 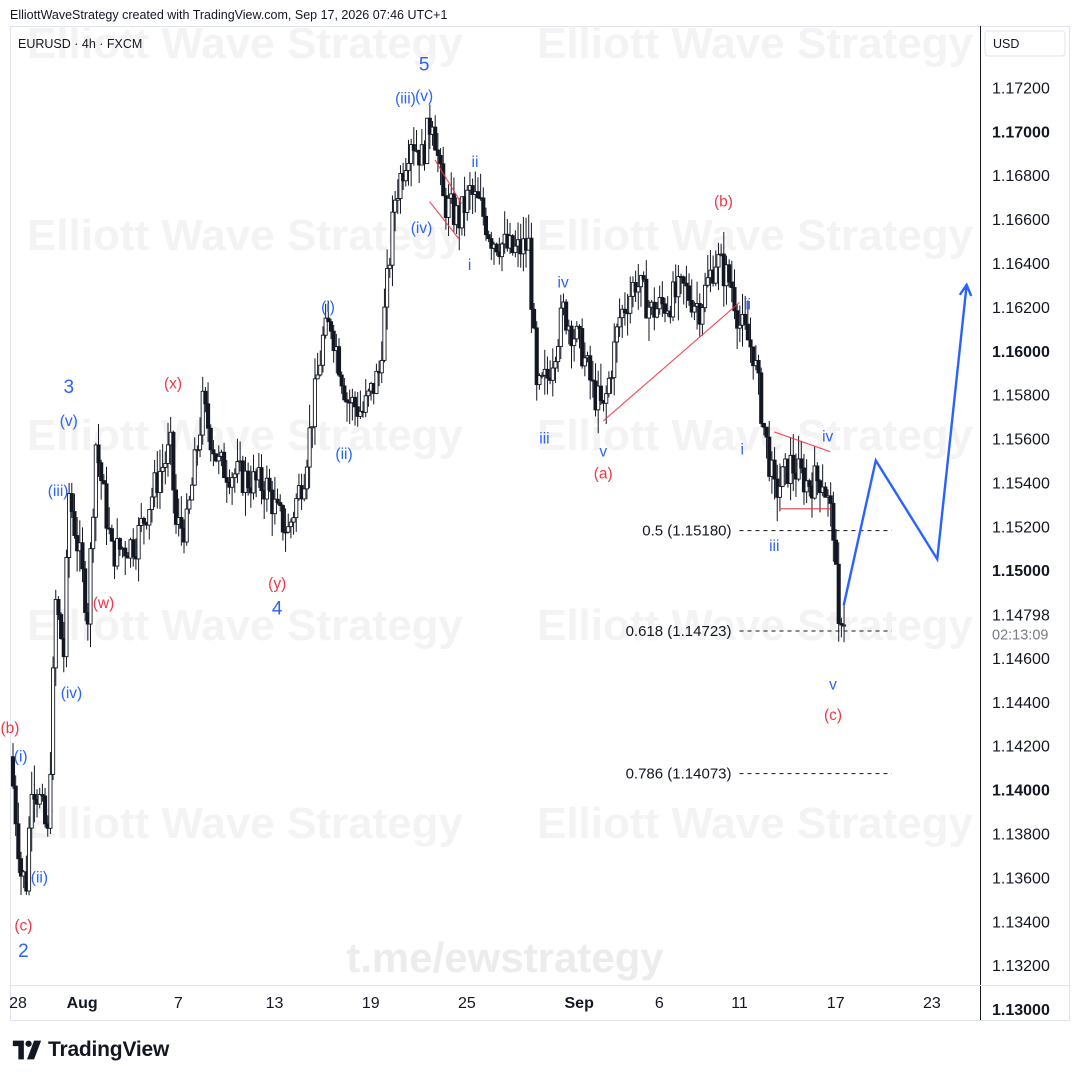 What do you see at coordinates (603, 452) in the screenshot?
I see `wave-label: v` at bounding box center [603, 452].